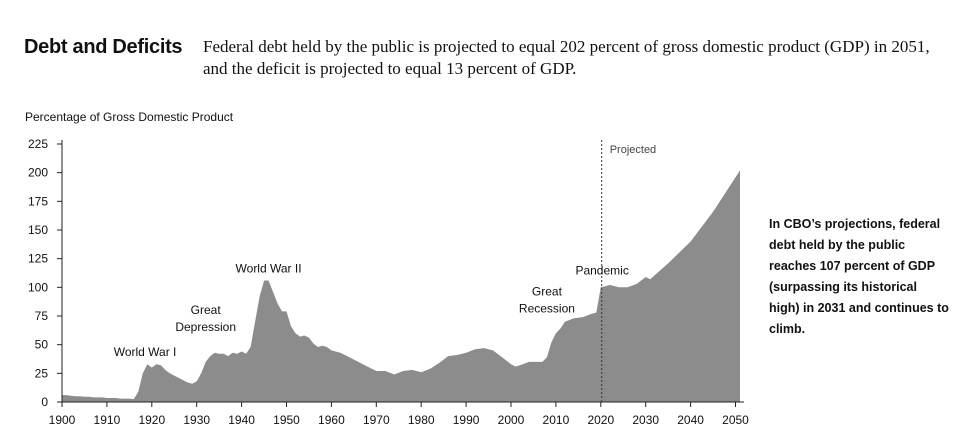  Describe the element at coordinates (38, 201) in the screenshot. I see `y-tick-label: 175` at that location.